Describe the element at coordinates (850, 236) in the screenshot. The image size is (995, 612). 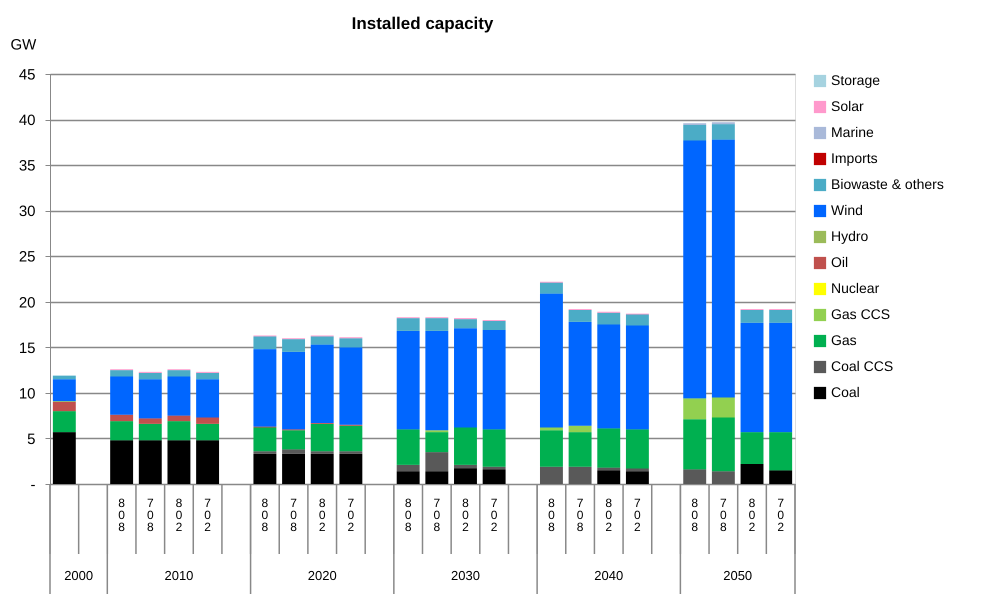
I see `legend-label: Hydro` at that location.